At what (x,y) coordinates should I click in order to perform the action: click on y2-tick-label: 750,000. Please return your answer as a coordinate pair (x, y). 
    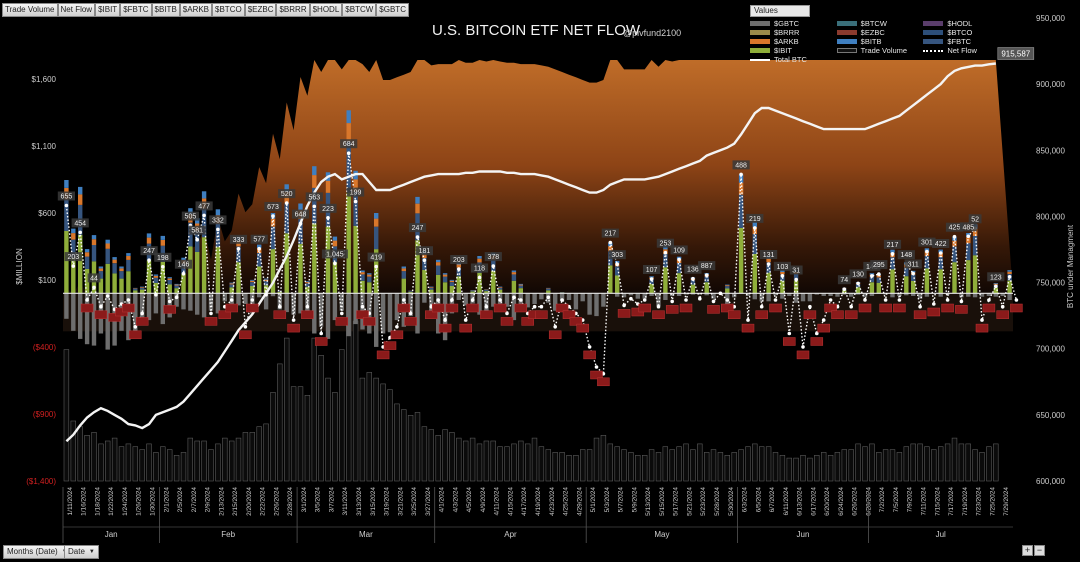
    Looking at the image, I should click on (1050, 283).